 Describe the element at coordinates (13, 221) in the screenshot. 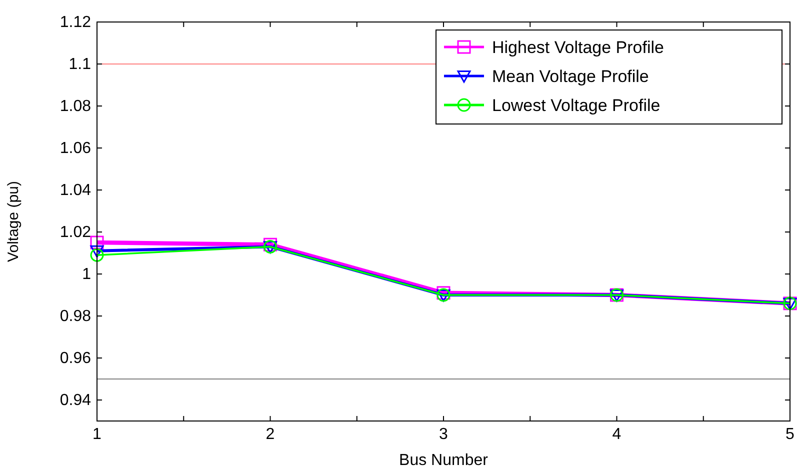

I see `y-axis-title: Voltage (pu)` at that location.